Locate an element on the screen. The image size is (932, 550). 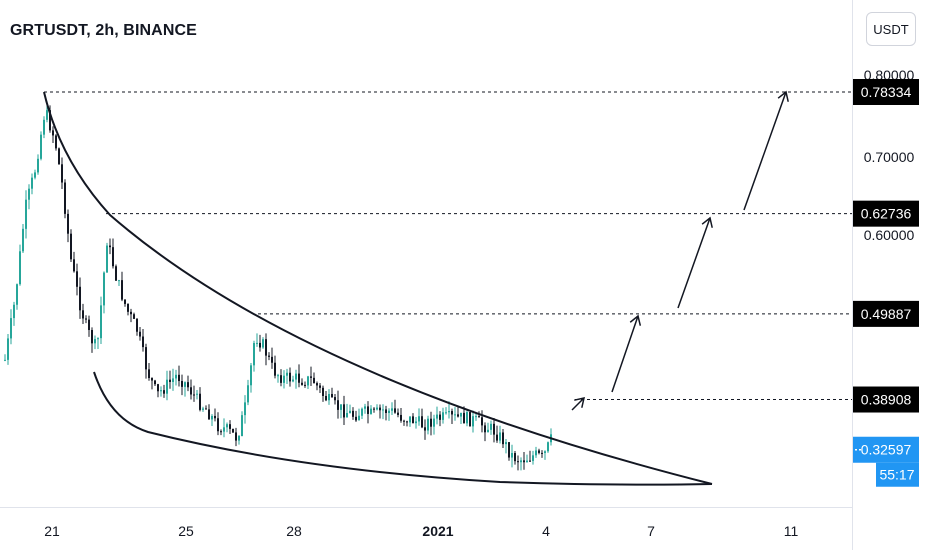
level-label: 0.49887 is located at coordinates (886, 314).